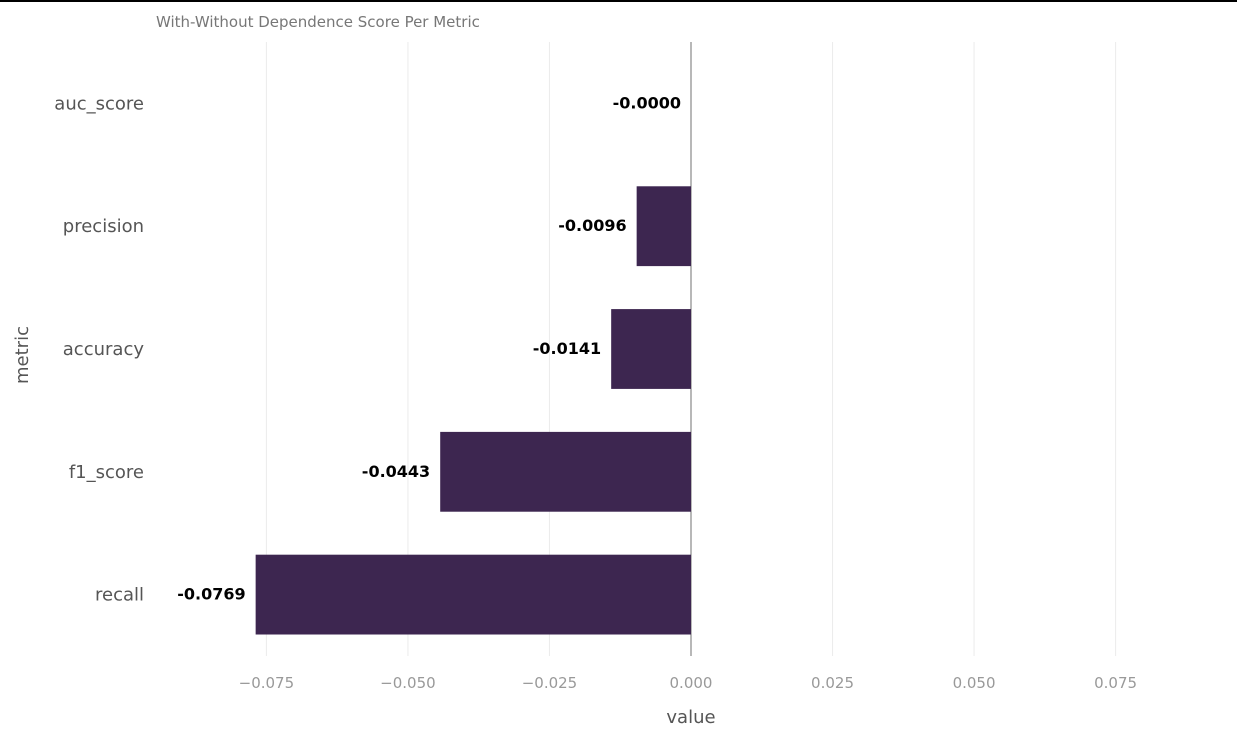 The height and width of the screenshot is (738, 1237). What do you see at coordinates (22, 355) in the screenshot?
I see `y-axis-title: metric` at bounding box center [22, 355].